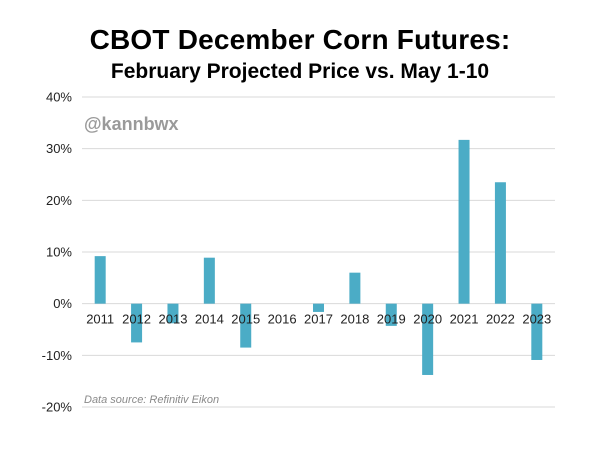  I want to click on y-tick-label: 10%, so click(59, 252).